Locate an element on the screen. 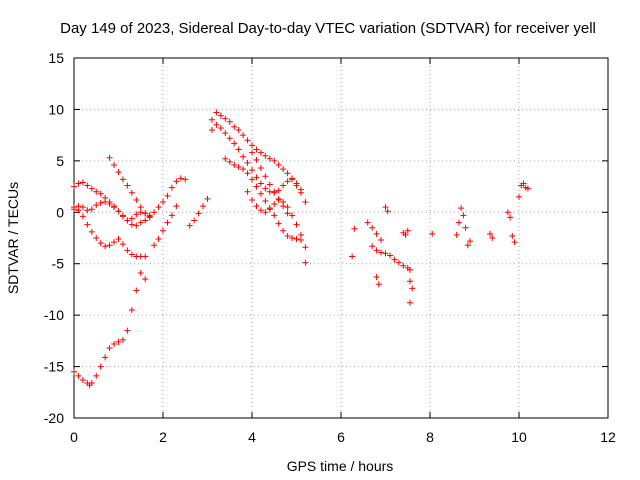 This screenshot has width=640, height=480. series-track-k is located at coordinates (276, 219).